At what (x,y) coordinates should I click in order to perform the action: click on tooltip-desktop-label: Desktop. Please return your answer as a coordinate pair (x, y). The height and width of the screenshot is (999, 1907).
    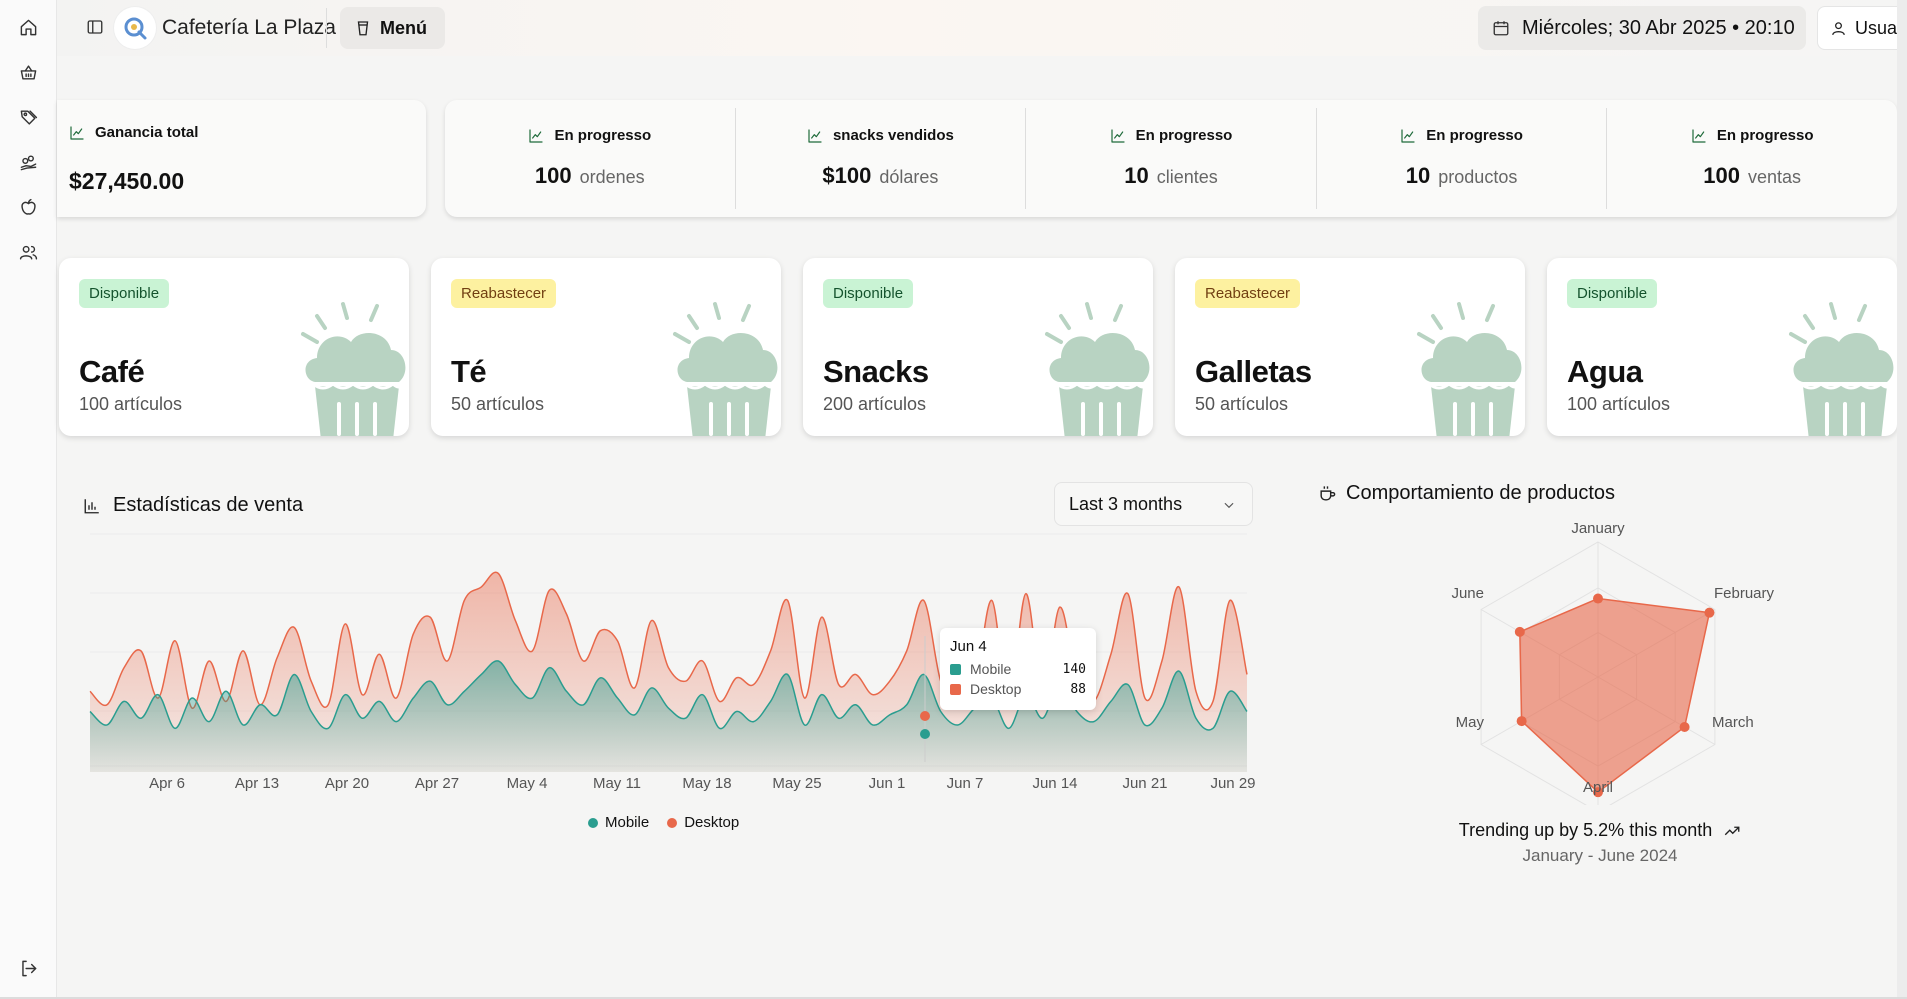
    Looking at the image, I should click on (996, 689).